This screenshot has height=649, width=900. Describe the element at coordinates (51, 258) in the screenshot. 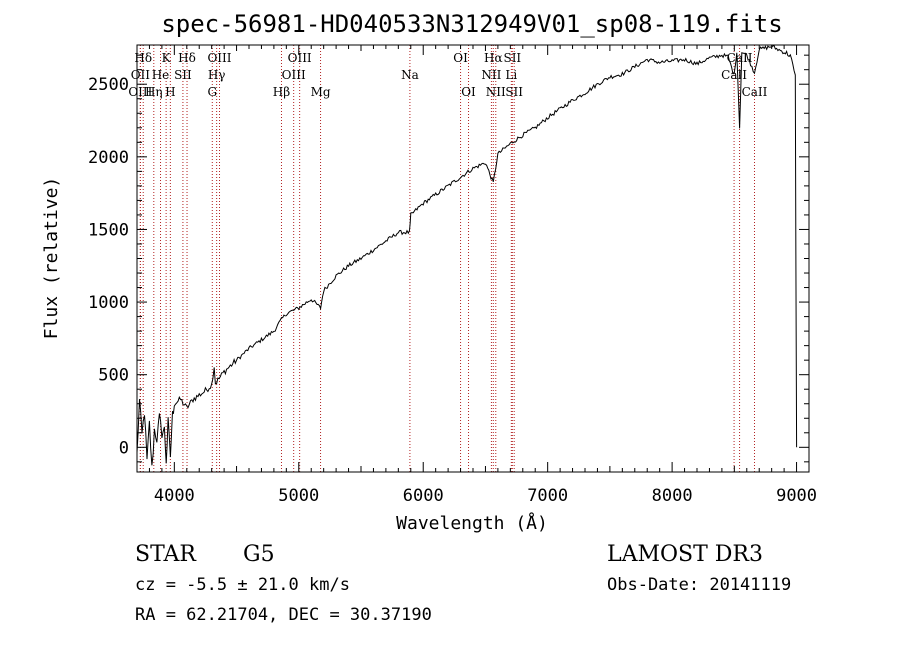

I see `y-axis-label: Flux (relative)` at that location.